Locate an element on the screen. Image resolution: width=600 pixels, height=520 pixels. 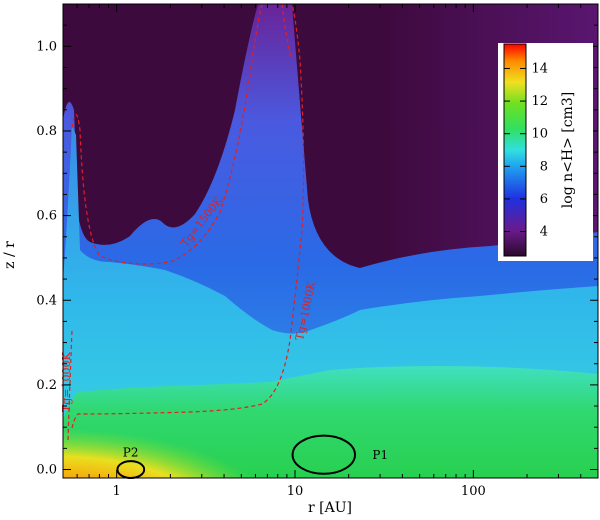
x-tick-label: 10 is located at coordinates (295, 491).